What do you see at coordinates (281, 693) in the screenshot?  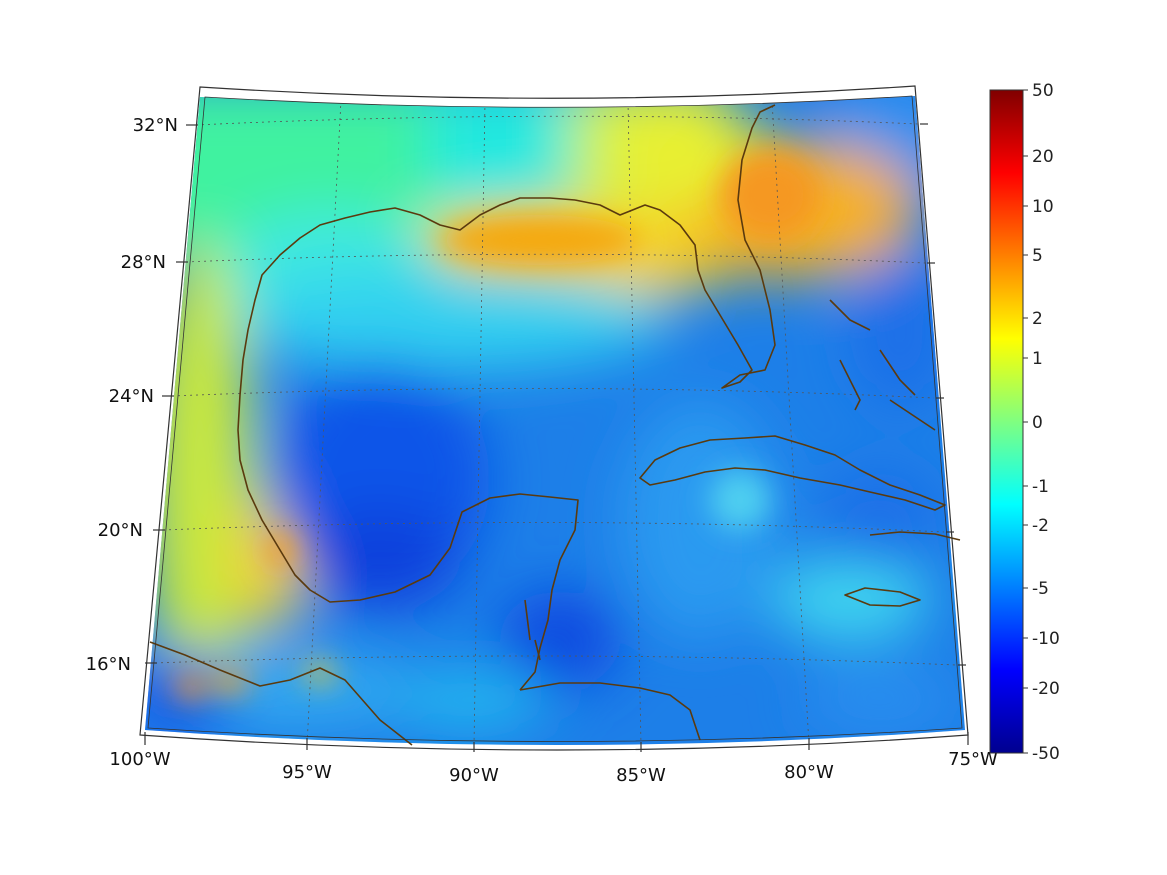 I see `central-america-coast` at bounding box center [281, 693].